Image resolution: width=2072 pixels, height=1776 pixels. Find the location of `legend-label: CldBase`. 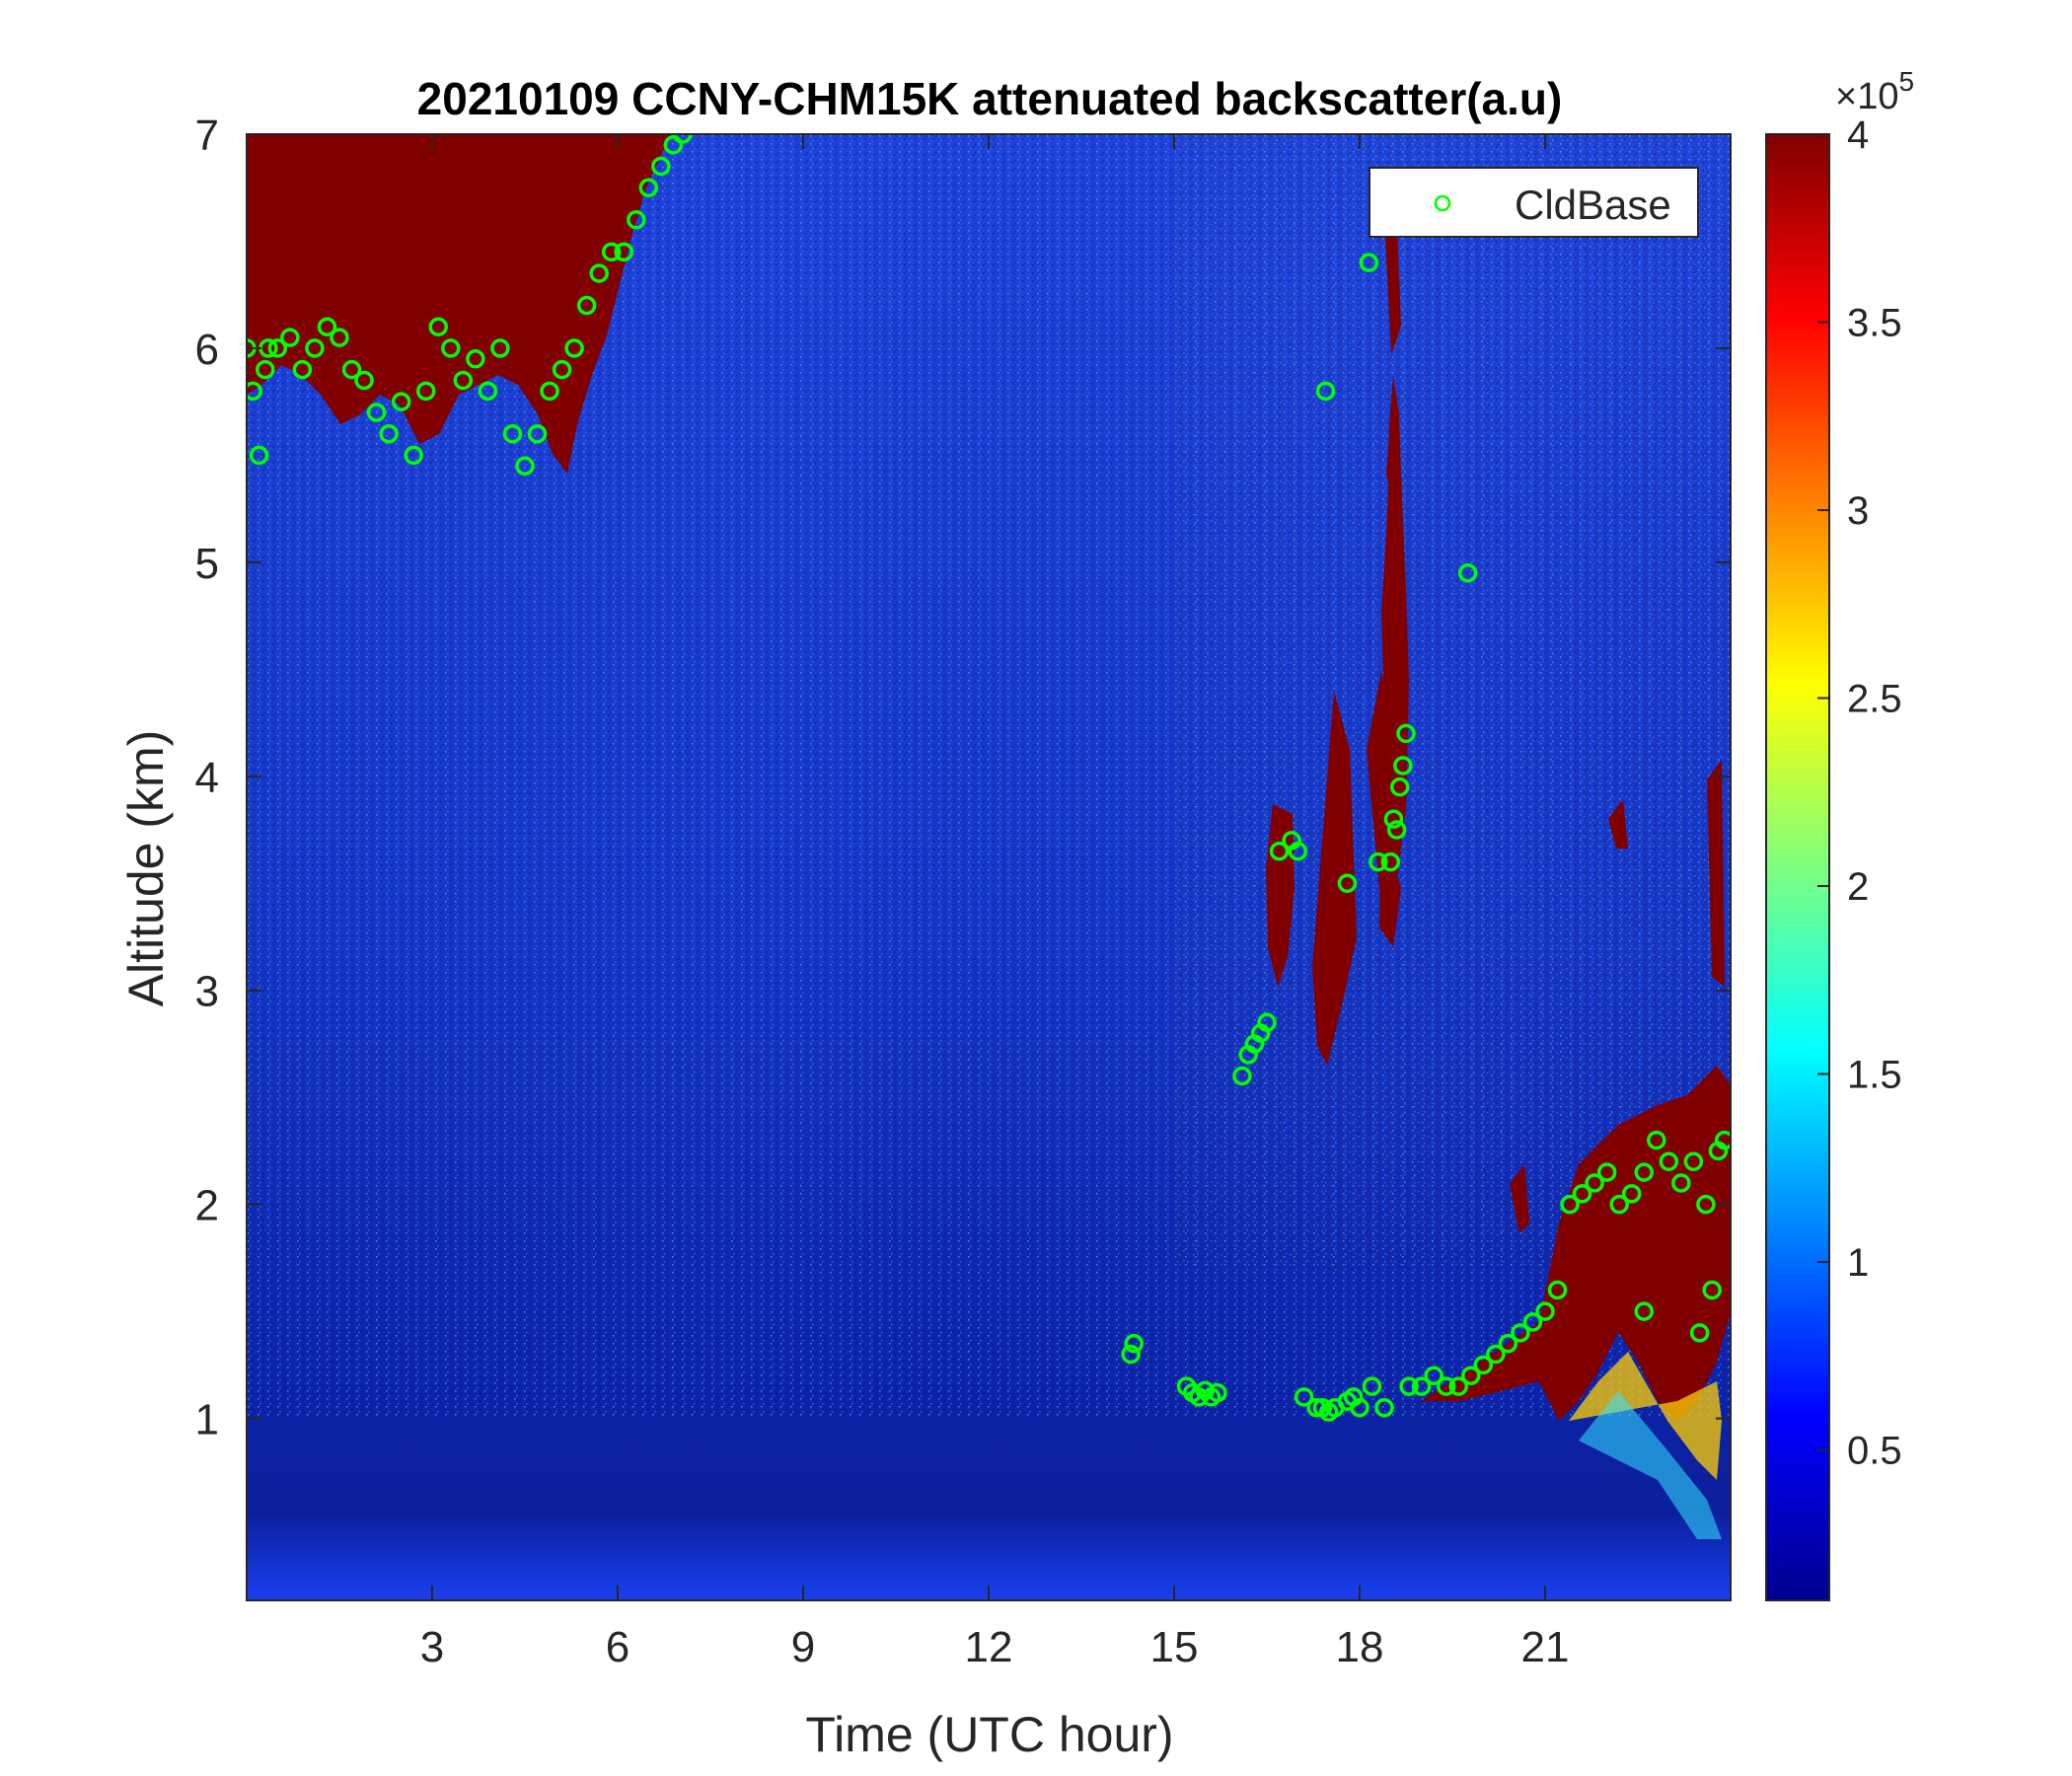

legend-label: CldBase is located at coordinates (1593, 205).